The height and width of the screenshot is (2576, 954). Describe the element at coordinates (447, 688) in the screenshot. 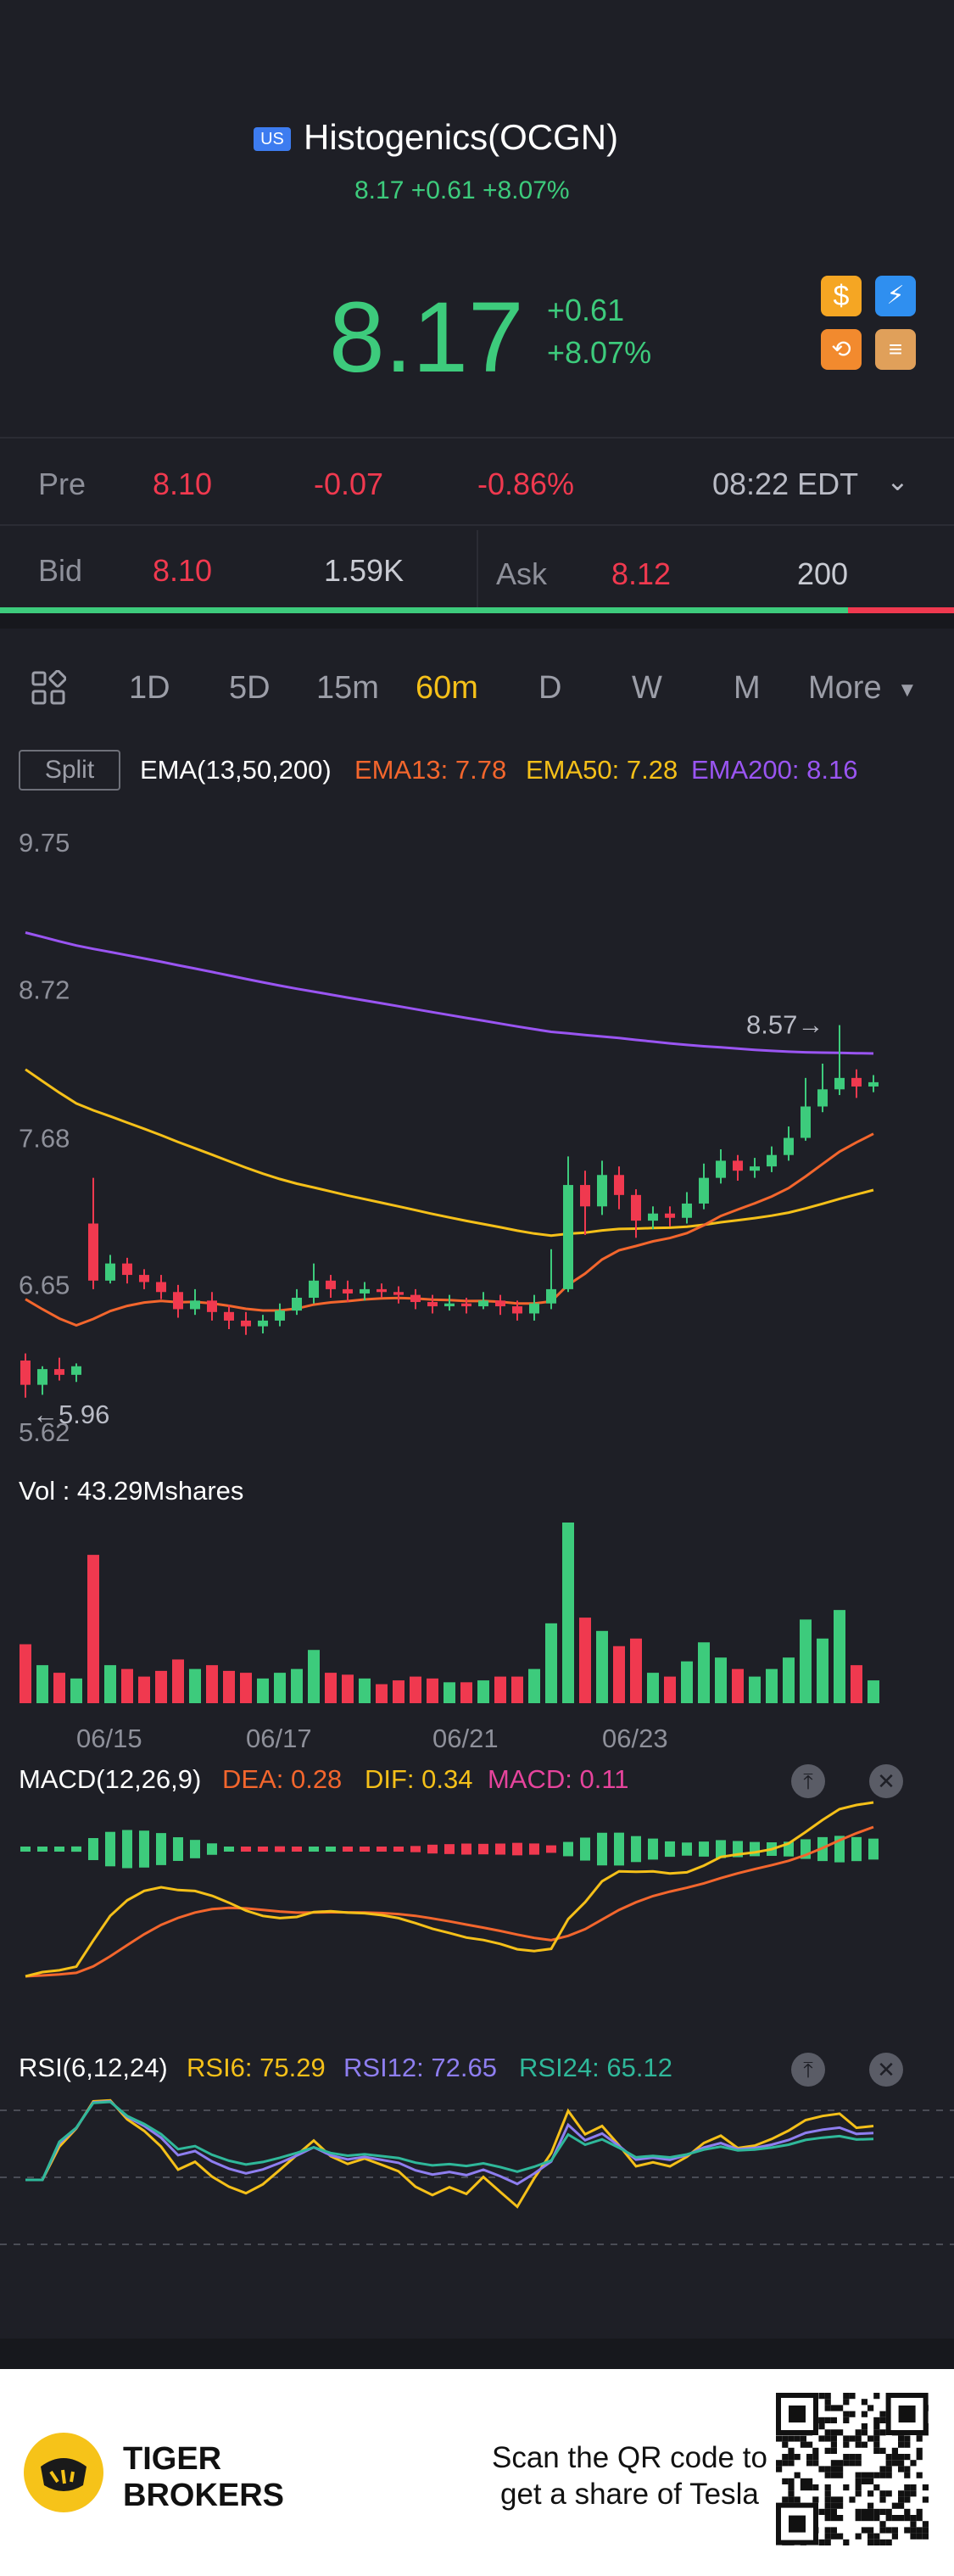

I see `tab-60m: 60m` at that location.